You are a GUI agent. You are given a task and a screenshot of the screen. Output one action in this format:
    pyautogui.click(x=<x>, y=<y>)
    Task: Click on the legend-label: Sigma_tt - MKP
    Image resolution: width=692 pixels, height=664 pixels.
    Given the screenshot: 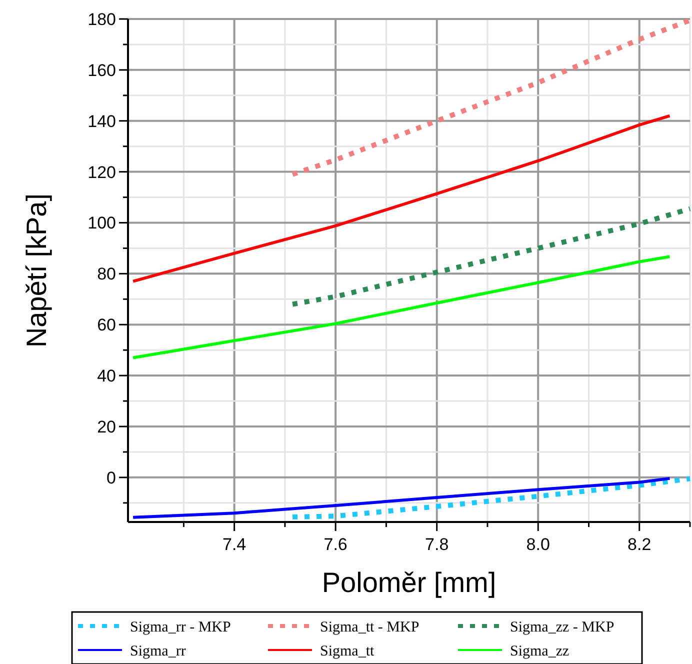 What is the action you would take?
    pyautogui.click(x=370, y=627)
    